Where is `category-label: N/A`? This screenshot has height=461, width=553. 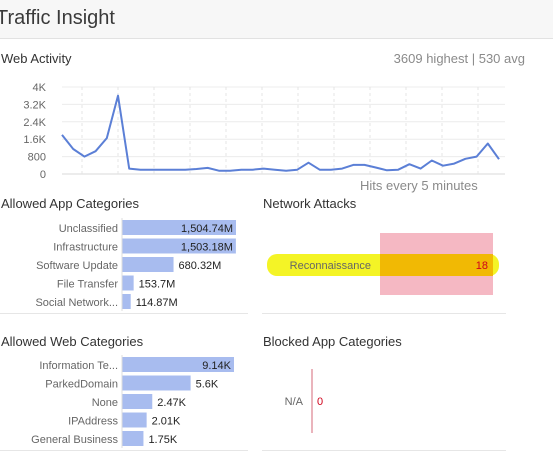
category-label: N/A is located at coordinates (294, 402).